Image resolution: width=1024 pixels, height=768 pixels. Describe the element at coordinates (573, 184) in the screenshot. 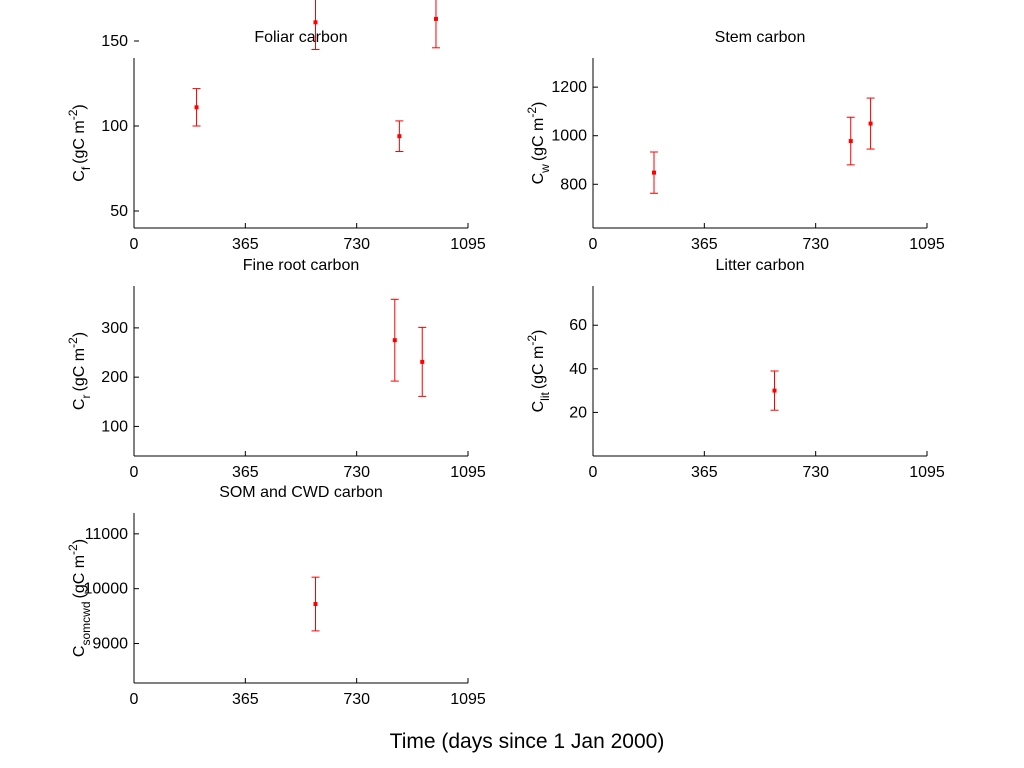

I see `y-tick-label: 800` at that location.